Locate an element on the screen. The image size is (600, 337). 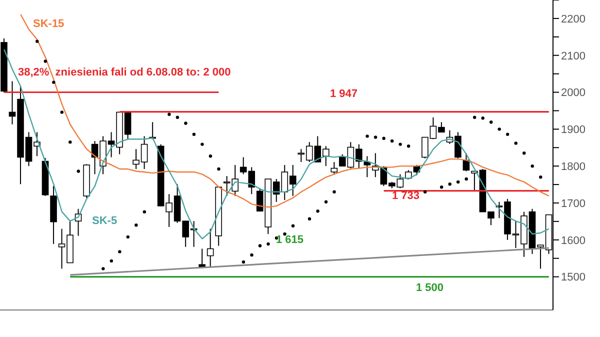
annotation: 38,2% zniesienia fali od 6.08.08 to: 2 000 is located at coordinates (124, 72).